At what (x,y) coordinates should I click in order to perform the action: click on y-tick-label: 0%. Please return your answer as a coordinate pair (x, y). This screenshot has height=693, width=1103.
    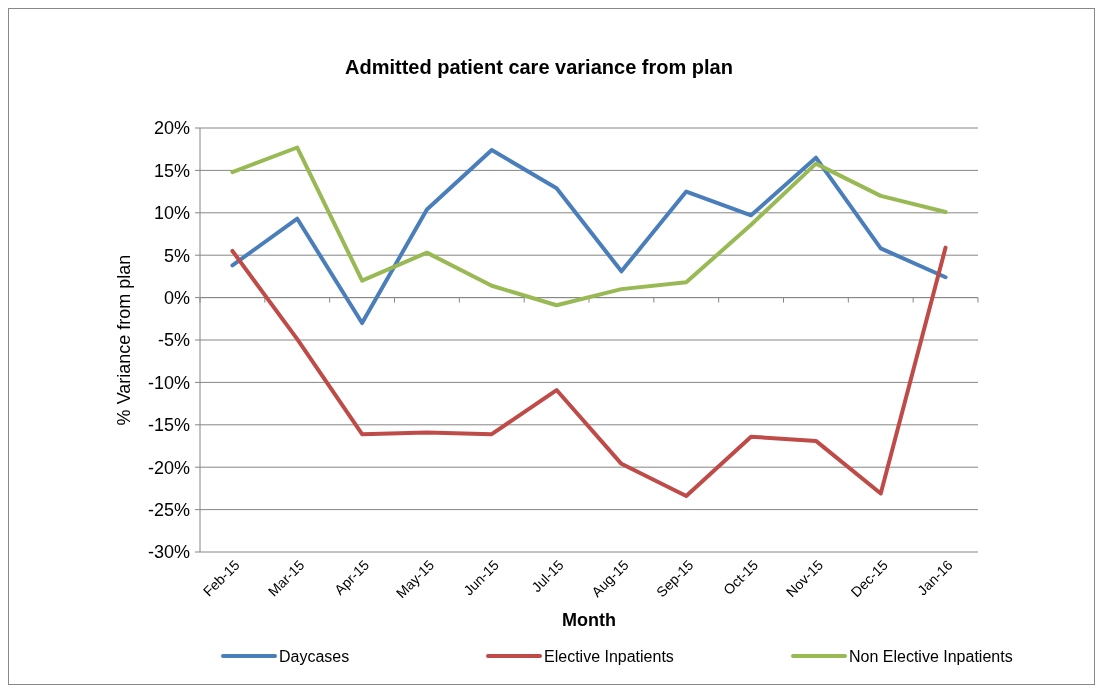
    Looking at the image, I should click on (176, 297).